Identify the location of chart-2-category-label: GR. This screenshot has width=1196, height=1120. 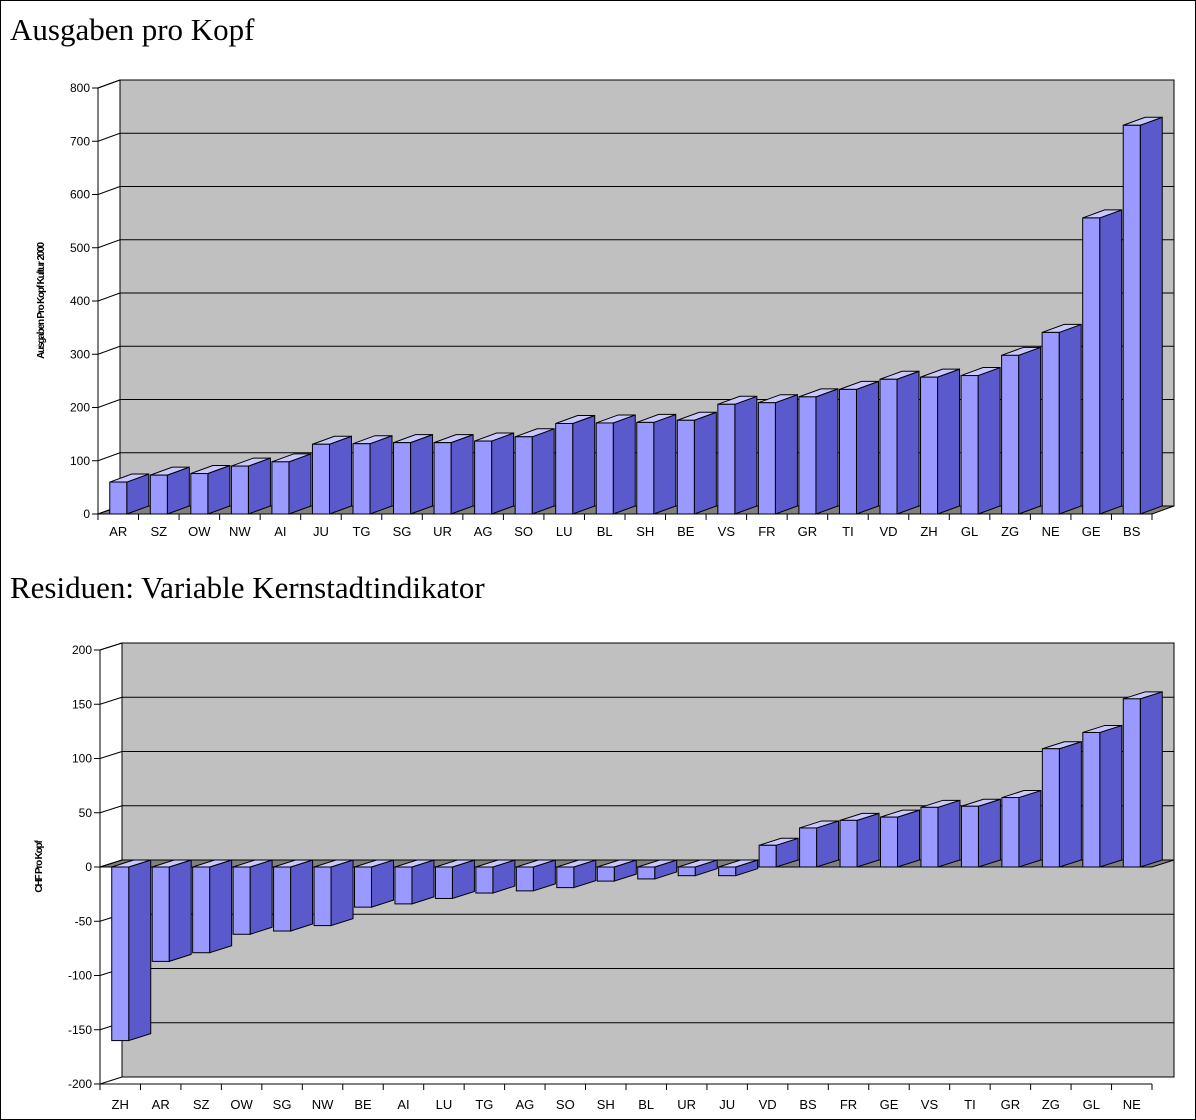
(1011, 1104).